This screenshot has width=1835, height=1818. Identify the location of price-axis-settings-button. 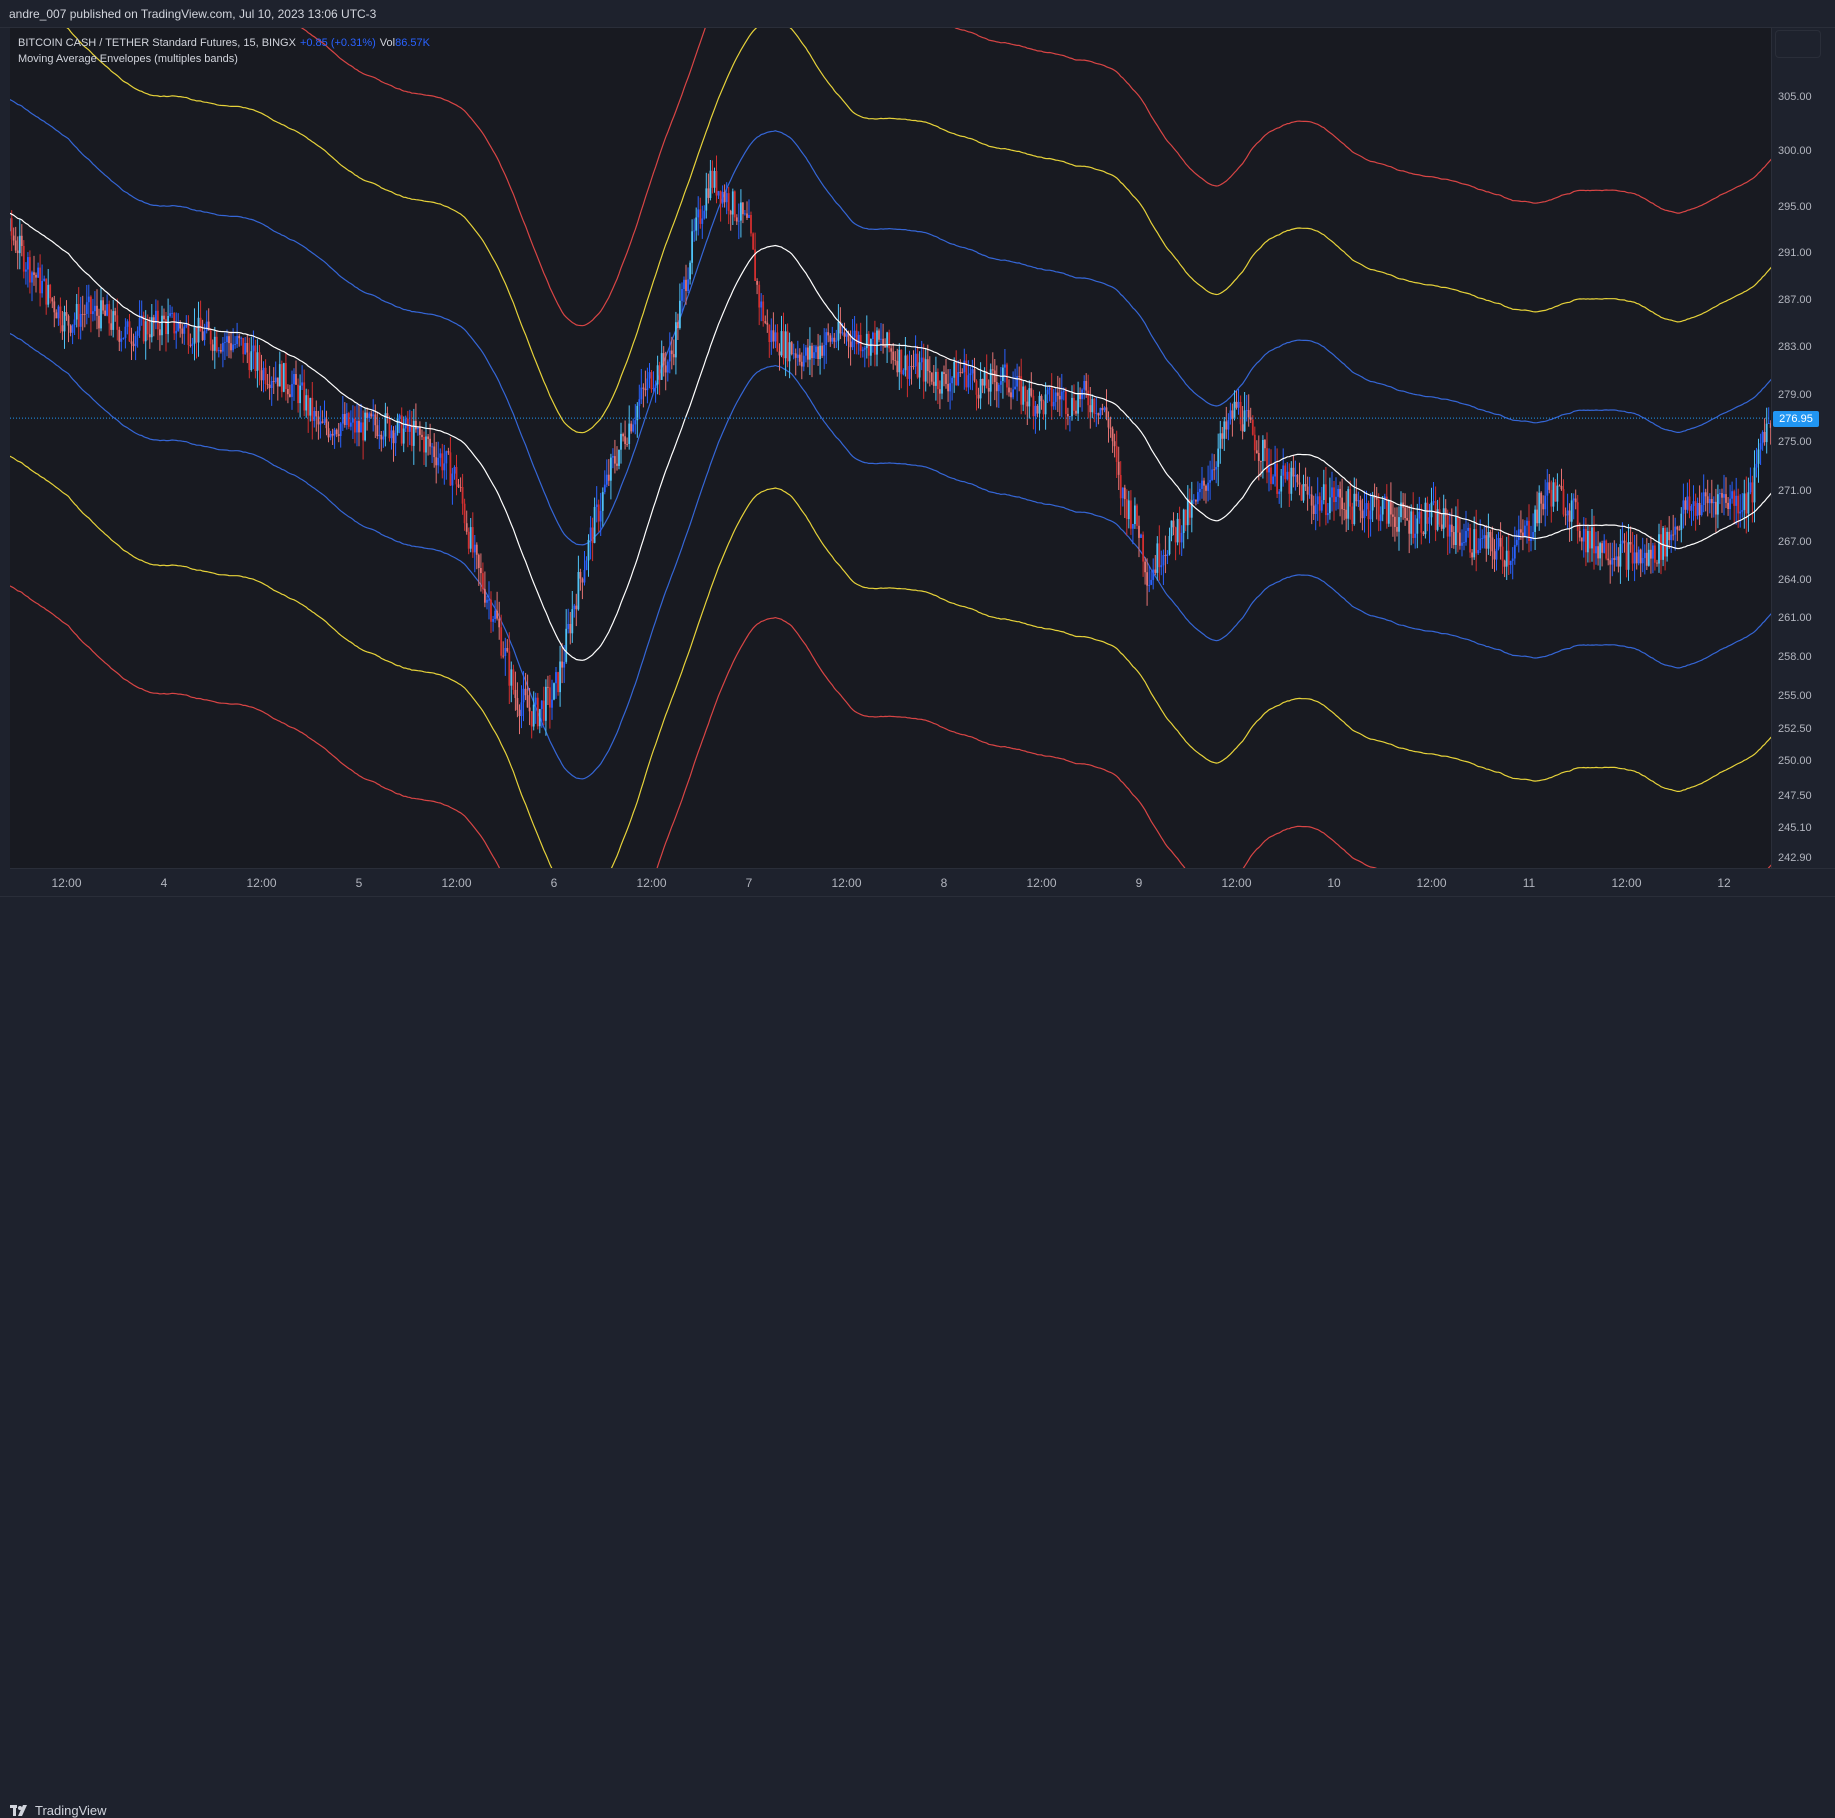
(1798, 44).